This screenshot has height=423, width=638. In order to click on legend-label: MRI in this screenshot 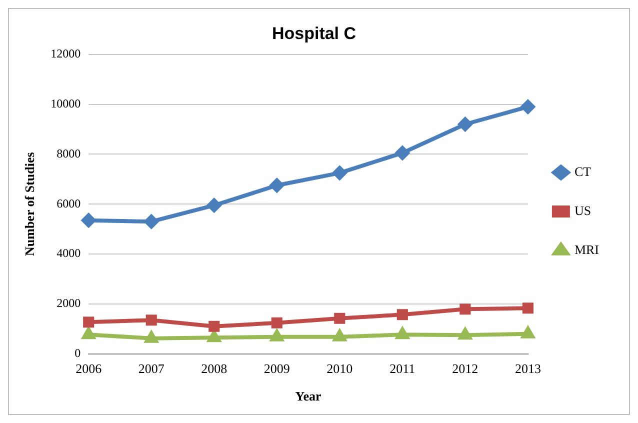, I will do `click(587, 249)`.